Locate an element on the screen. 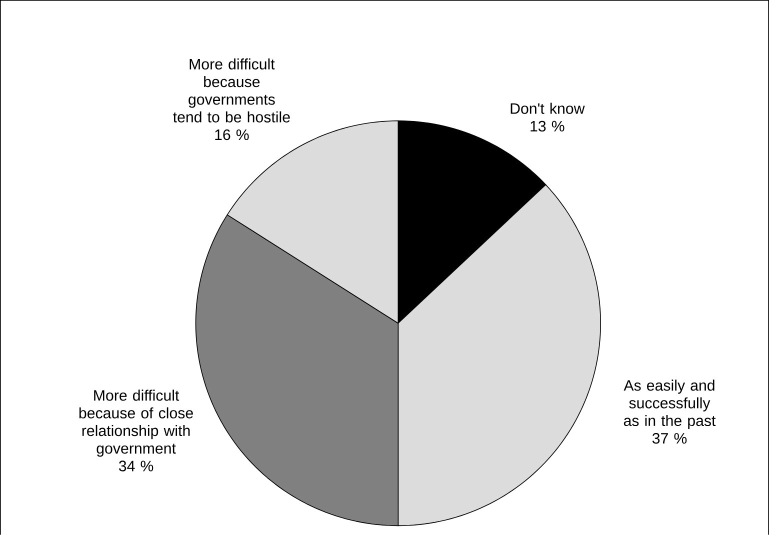 The image size is (769, 535). data-label: 13 % is located at coordinates (547, 126).